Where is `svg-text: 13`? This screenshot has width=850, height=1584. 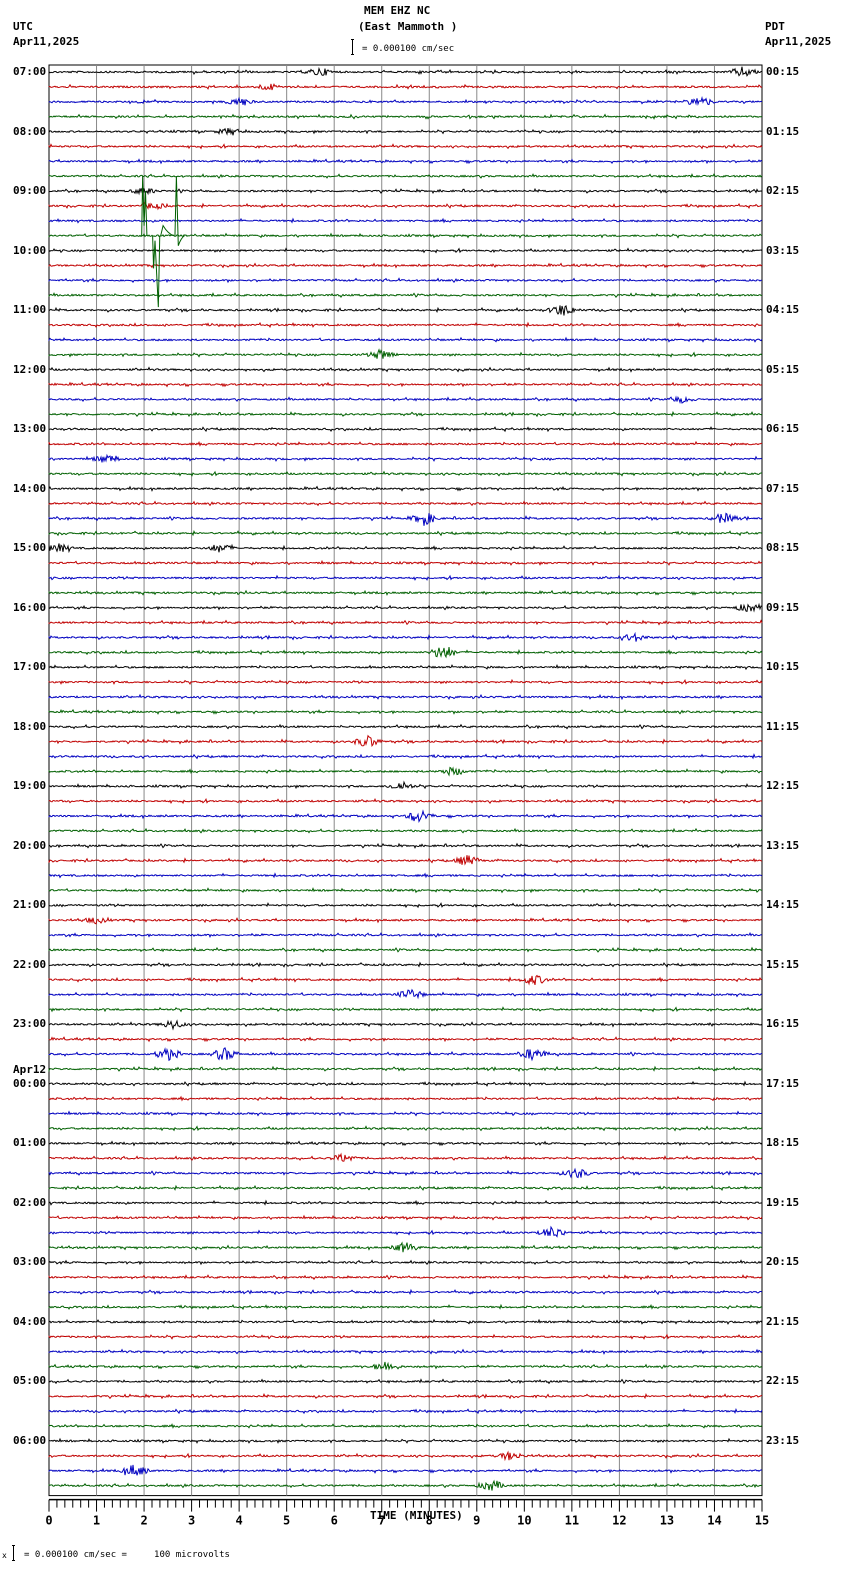 svg-text: 13 is located at coordinates (667, 1521).